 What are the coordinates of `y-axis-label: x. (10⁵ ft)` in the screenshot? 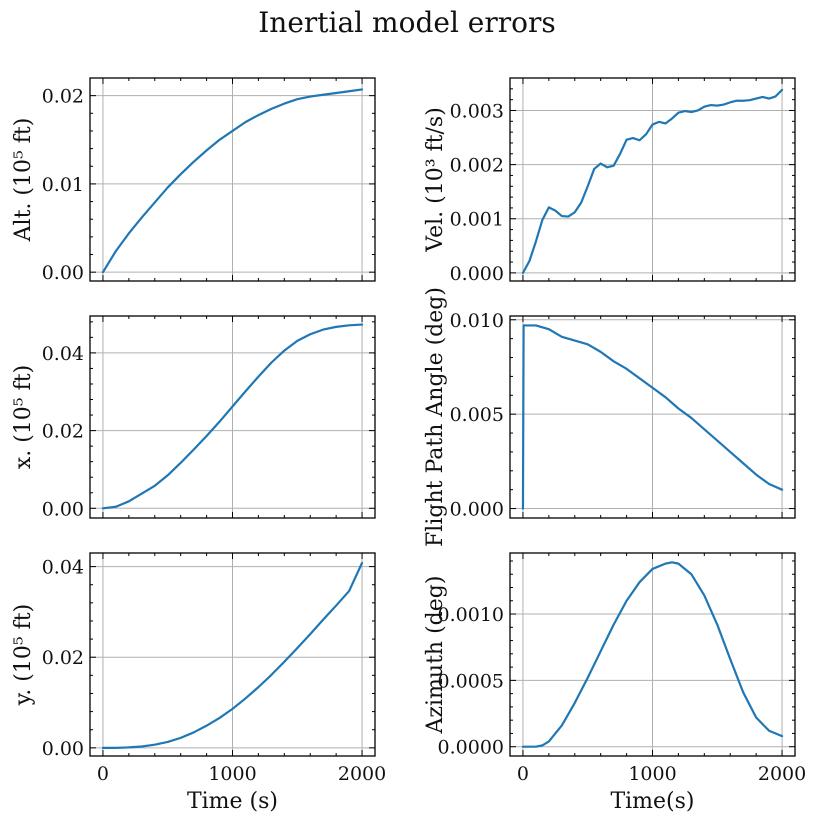 It's located at (23, 417).